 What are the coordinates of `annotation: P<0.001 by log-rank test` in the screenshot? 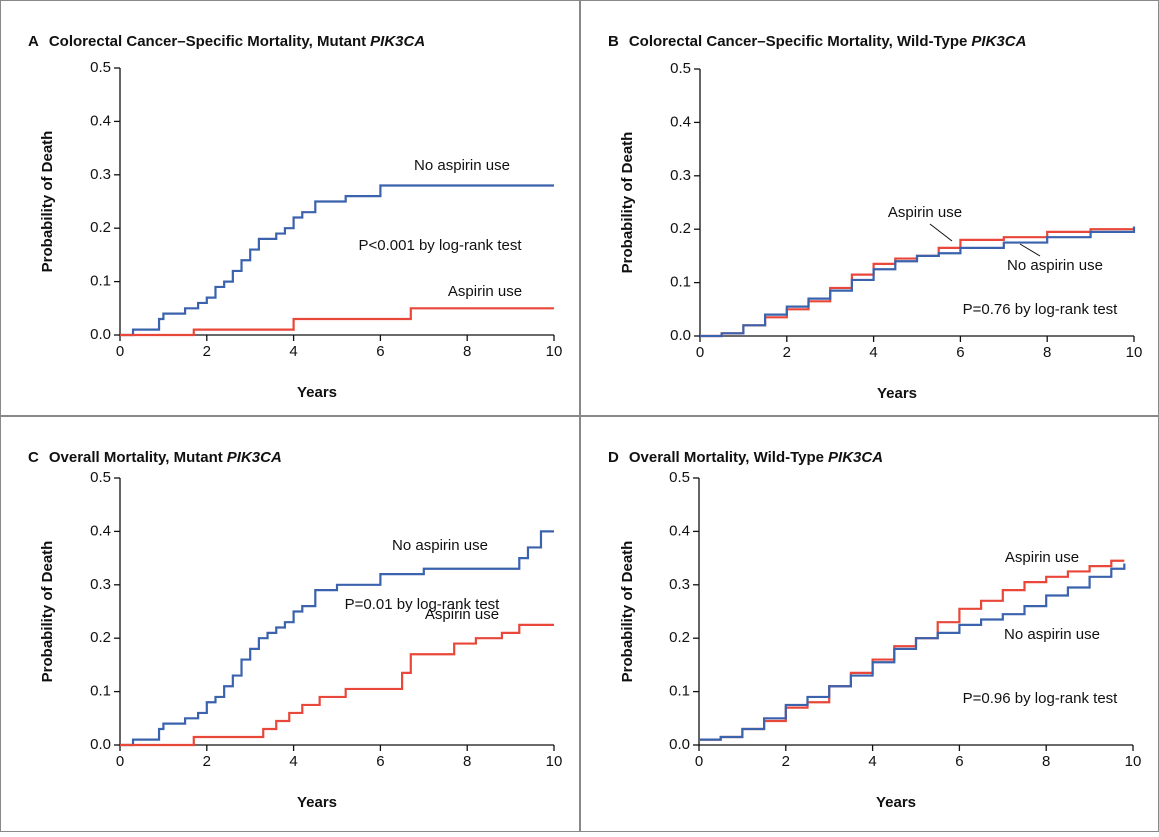 It's located at (440, 245).